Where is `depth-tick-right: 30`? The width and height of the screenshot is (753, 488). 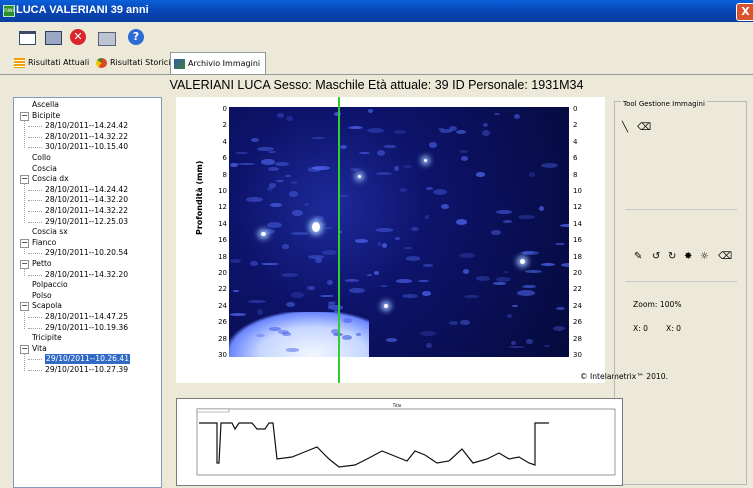
depth-tick-right: 30 is located at coordinates (577, 355).